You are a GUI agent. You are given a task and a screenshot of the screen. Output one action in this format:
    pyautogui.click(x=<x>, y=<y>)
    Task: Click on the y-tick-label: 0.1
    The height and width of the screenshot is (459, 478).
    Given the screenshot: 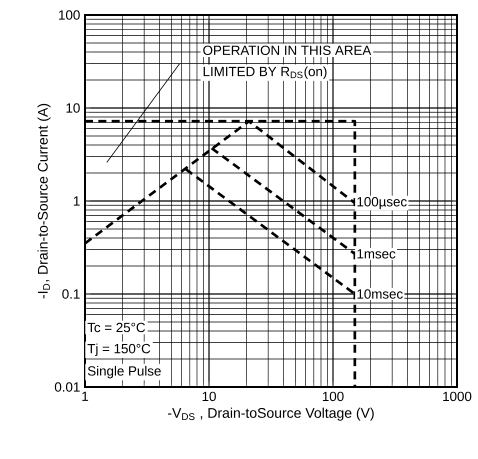 What is the action you would take?
    pyautogui.click(x=71, y=294)
    